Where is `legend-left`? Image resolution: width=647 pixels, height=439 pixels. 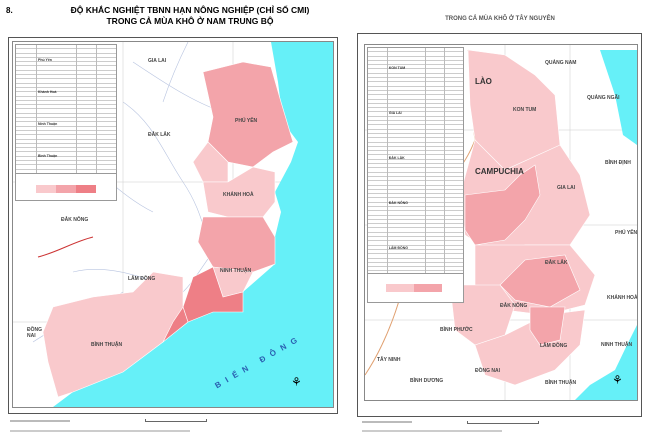
legend-left is located at coordinates (66, 187).